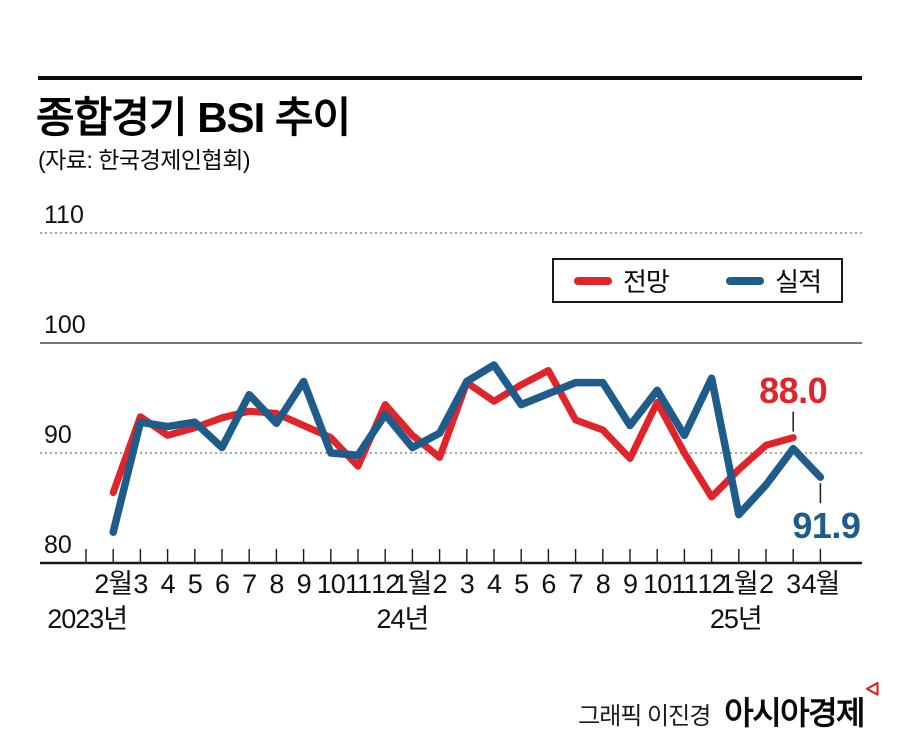  Describe the element at coordinates (644, 716) in the screenshot. I see `graphic-credit: 그래픽 이진경` at that location.